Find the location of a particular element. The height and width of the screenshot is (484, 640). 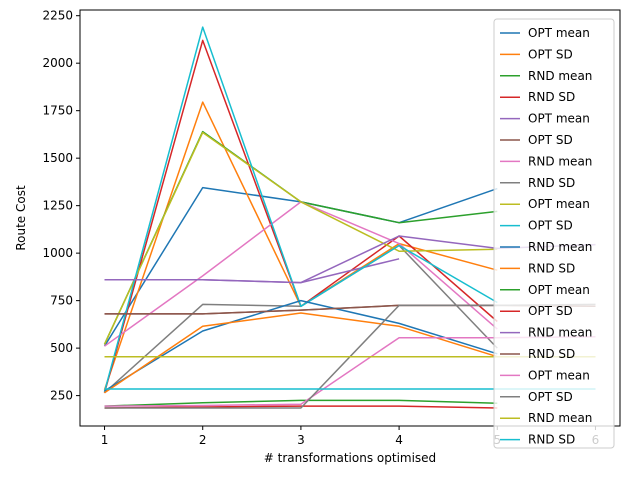

y-tick-label: 2250 is located at coordinates (57, 16).